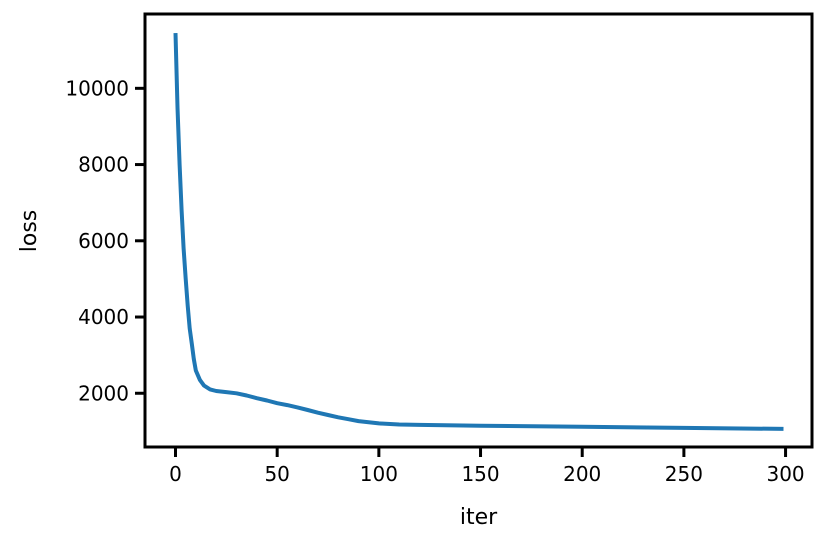 The width and height of the screenshot is (828, 547). I want to click on y-tick-label: 8000, so click(103, 165).